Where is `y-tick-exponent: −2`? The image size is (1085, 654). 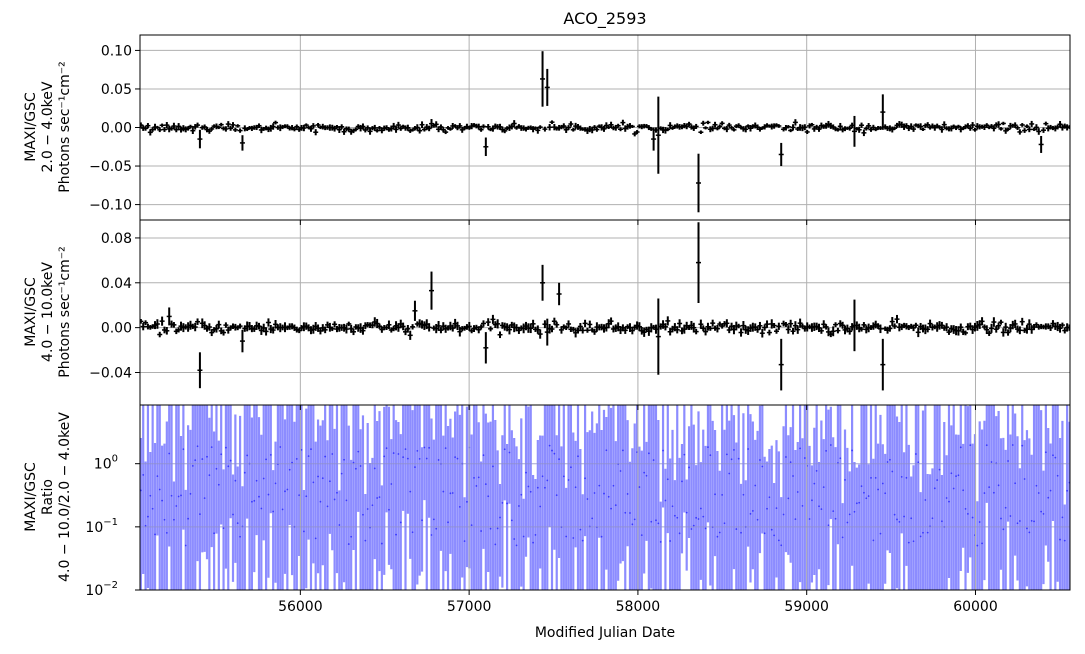
y-tick-exponent: −2 is located at coordinates (110, 585).